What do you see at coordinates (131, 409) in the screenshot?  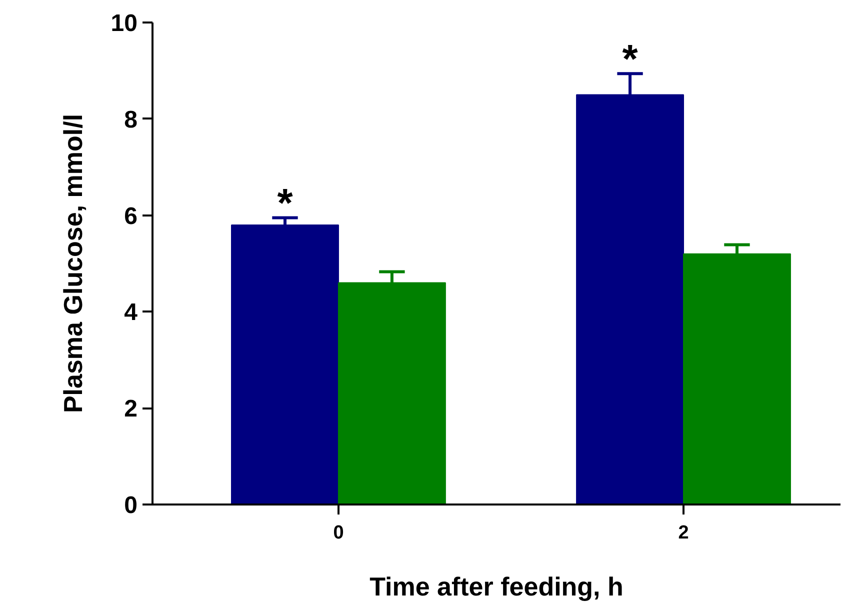 I see `y-tick-label: 2` at bounding box center [131, 409].